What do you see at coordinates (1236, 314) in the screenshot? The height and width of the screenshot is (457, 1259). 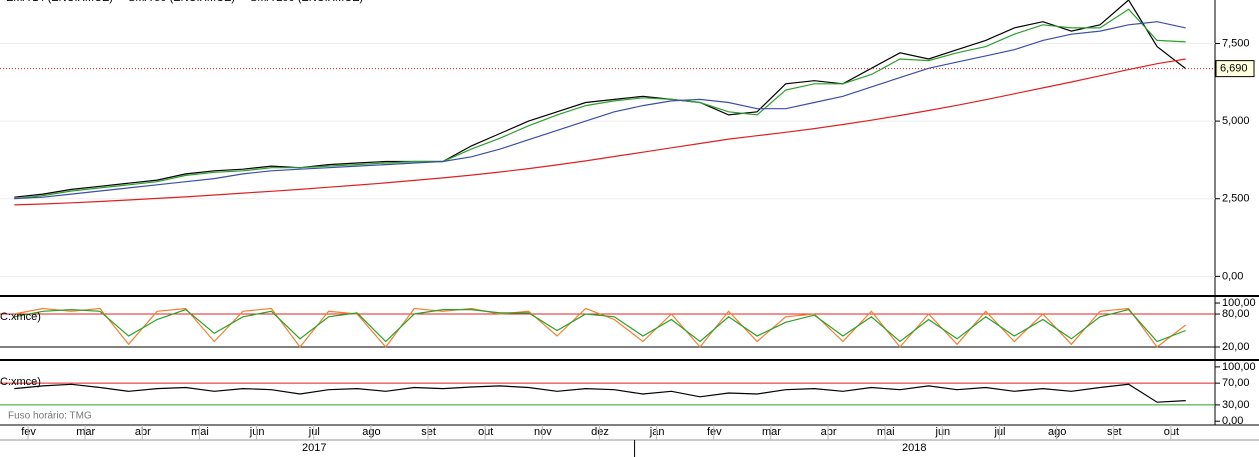 I see `y-tick-label: 80,00` at bounding box center [1236, 314].